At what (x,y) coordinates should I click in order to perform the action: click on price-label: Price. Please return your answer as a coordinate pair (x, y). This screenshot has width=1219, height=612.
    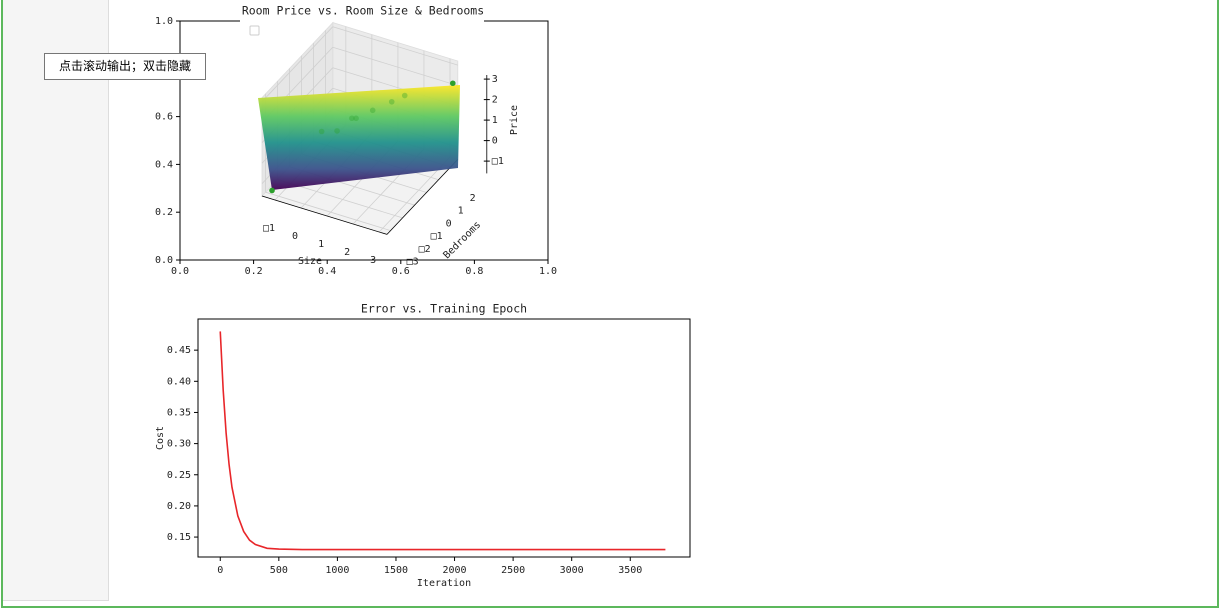
    Looking at the image, I should click on (514, 120).